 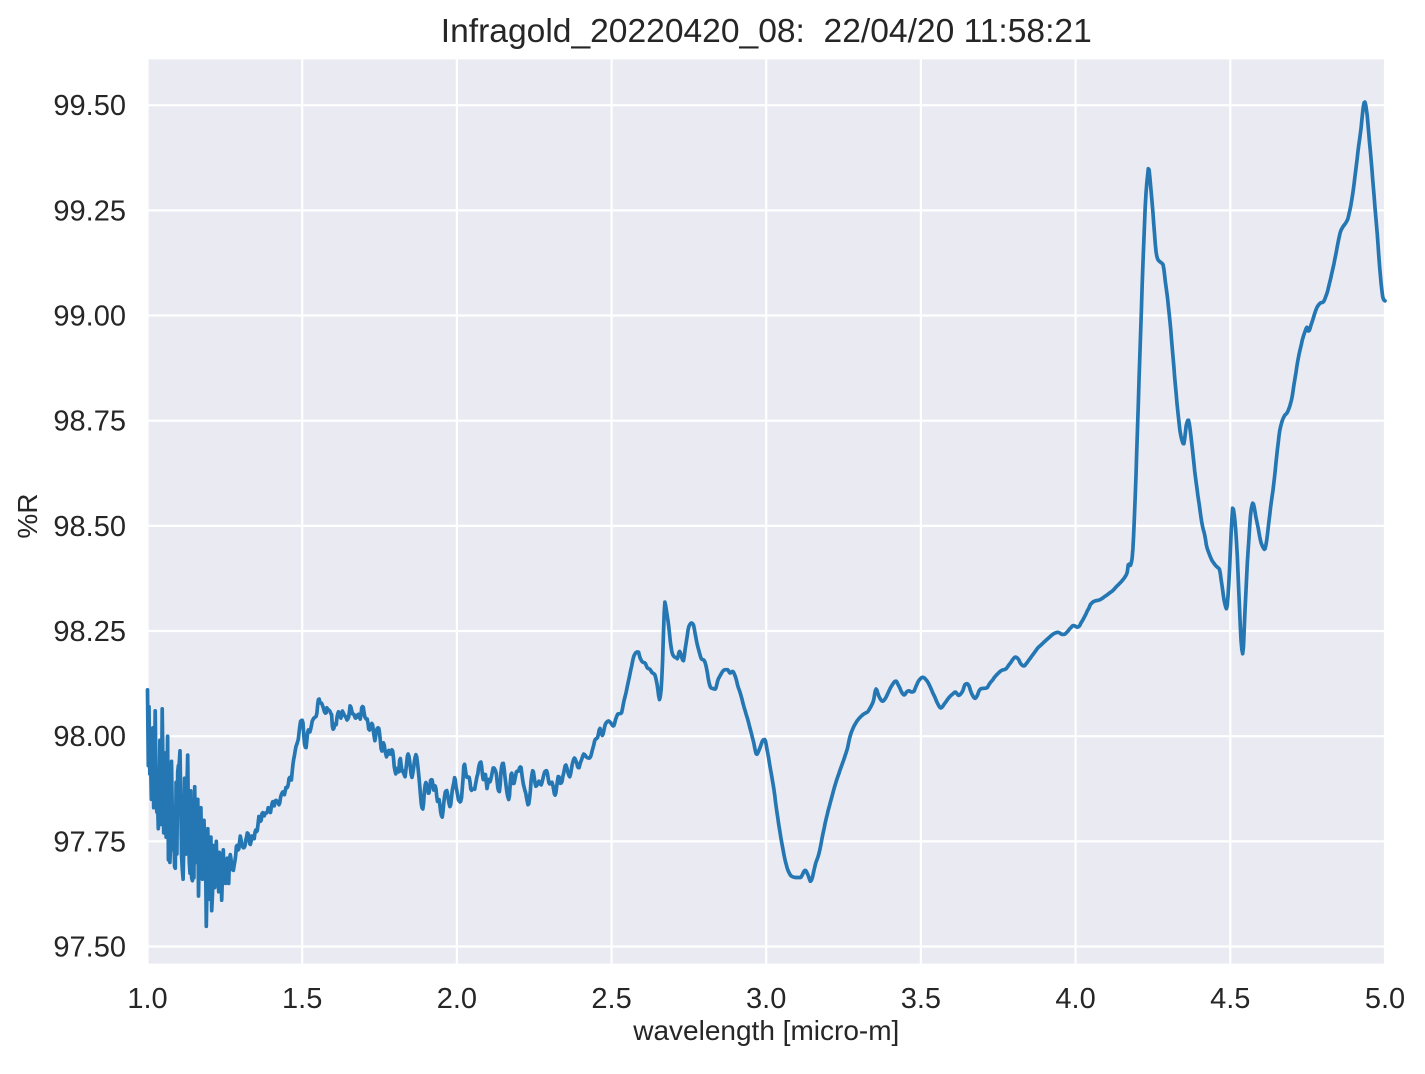 What do you see at coordinates (147, 999) in the screenshot?
I see `svg-text: 1.0` at bounding box center [147, 999].